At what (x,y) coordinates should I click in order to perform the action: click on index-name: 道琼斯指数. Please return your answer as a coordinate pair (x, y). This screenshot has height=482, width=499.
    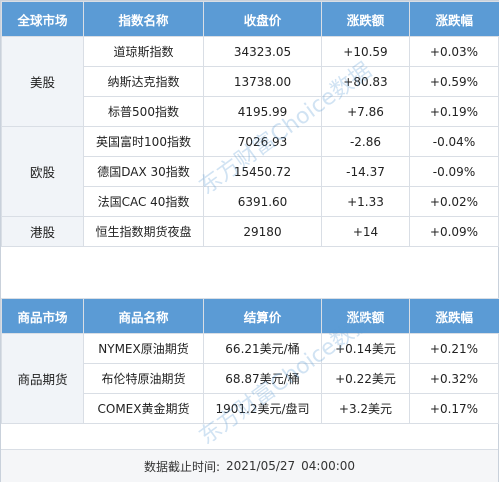
    Looking at the image, I should click on (143, 51).